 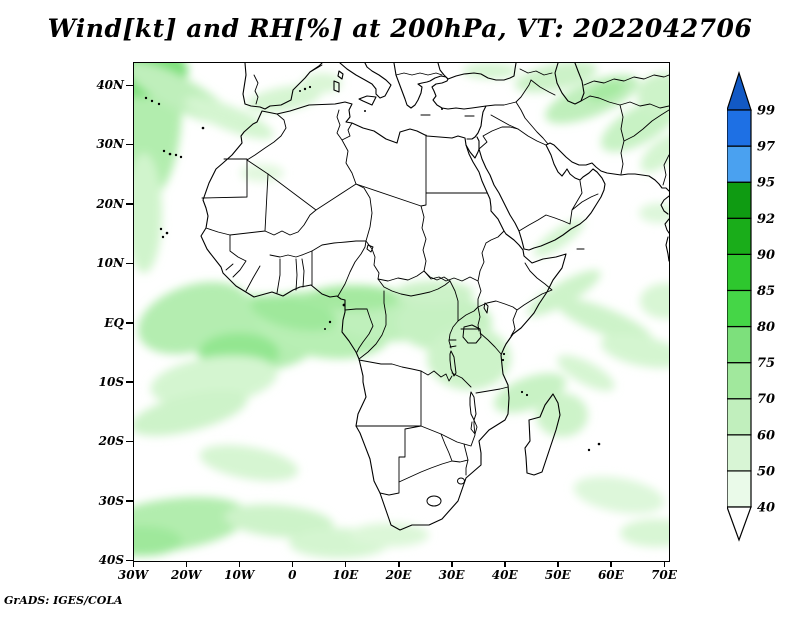 I want to click on lat-tick-label: 30S, so click(x=111, y=500).